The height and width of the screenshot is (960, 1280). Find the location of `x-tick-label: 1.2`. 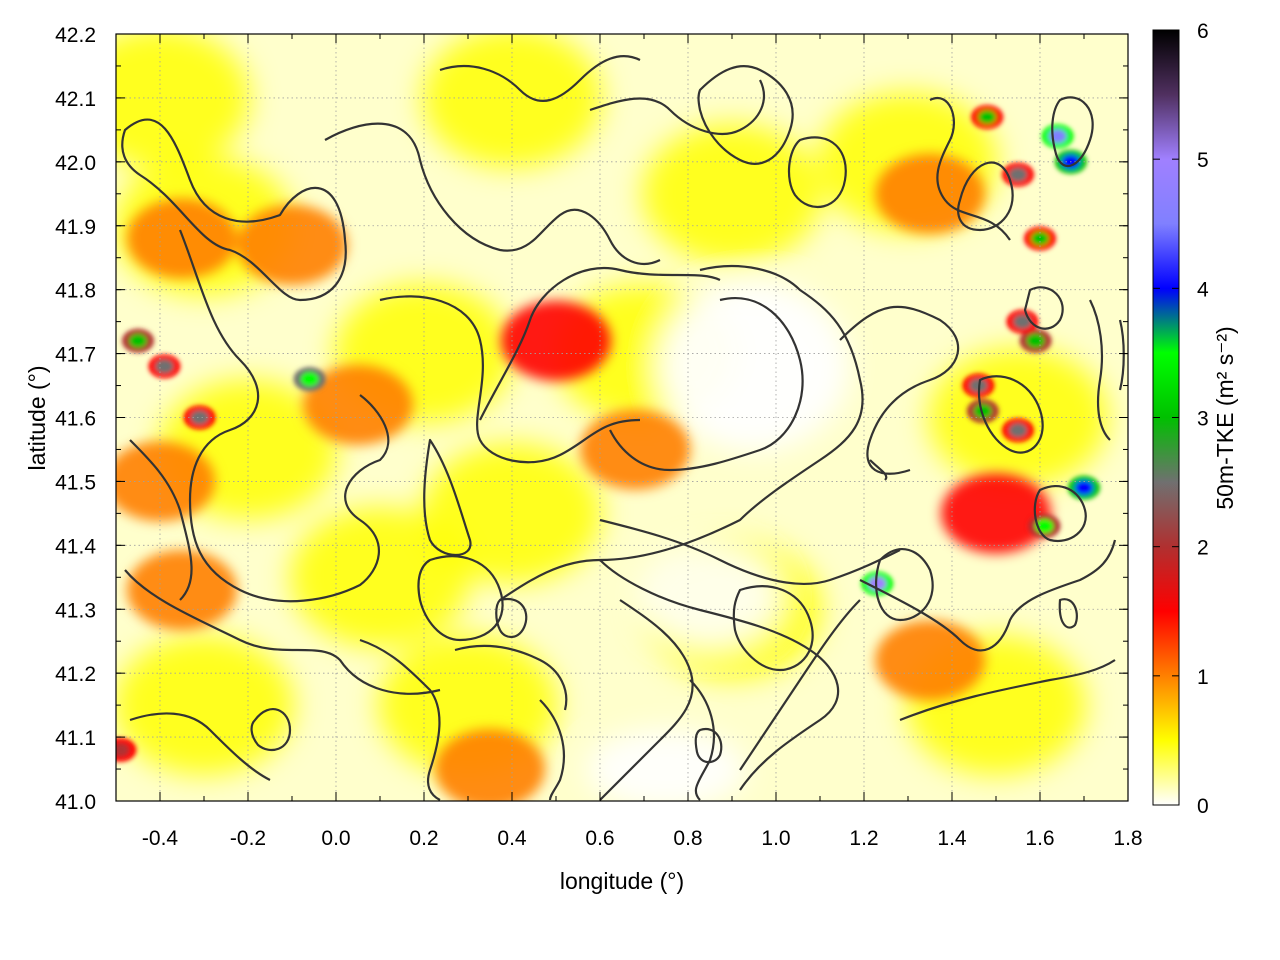

x-tick-label: 1.2 is located at coordinates (863, 838).